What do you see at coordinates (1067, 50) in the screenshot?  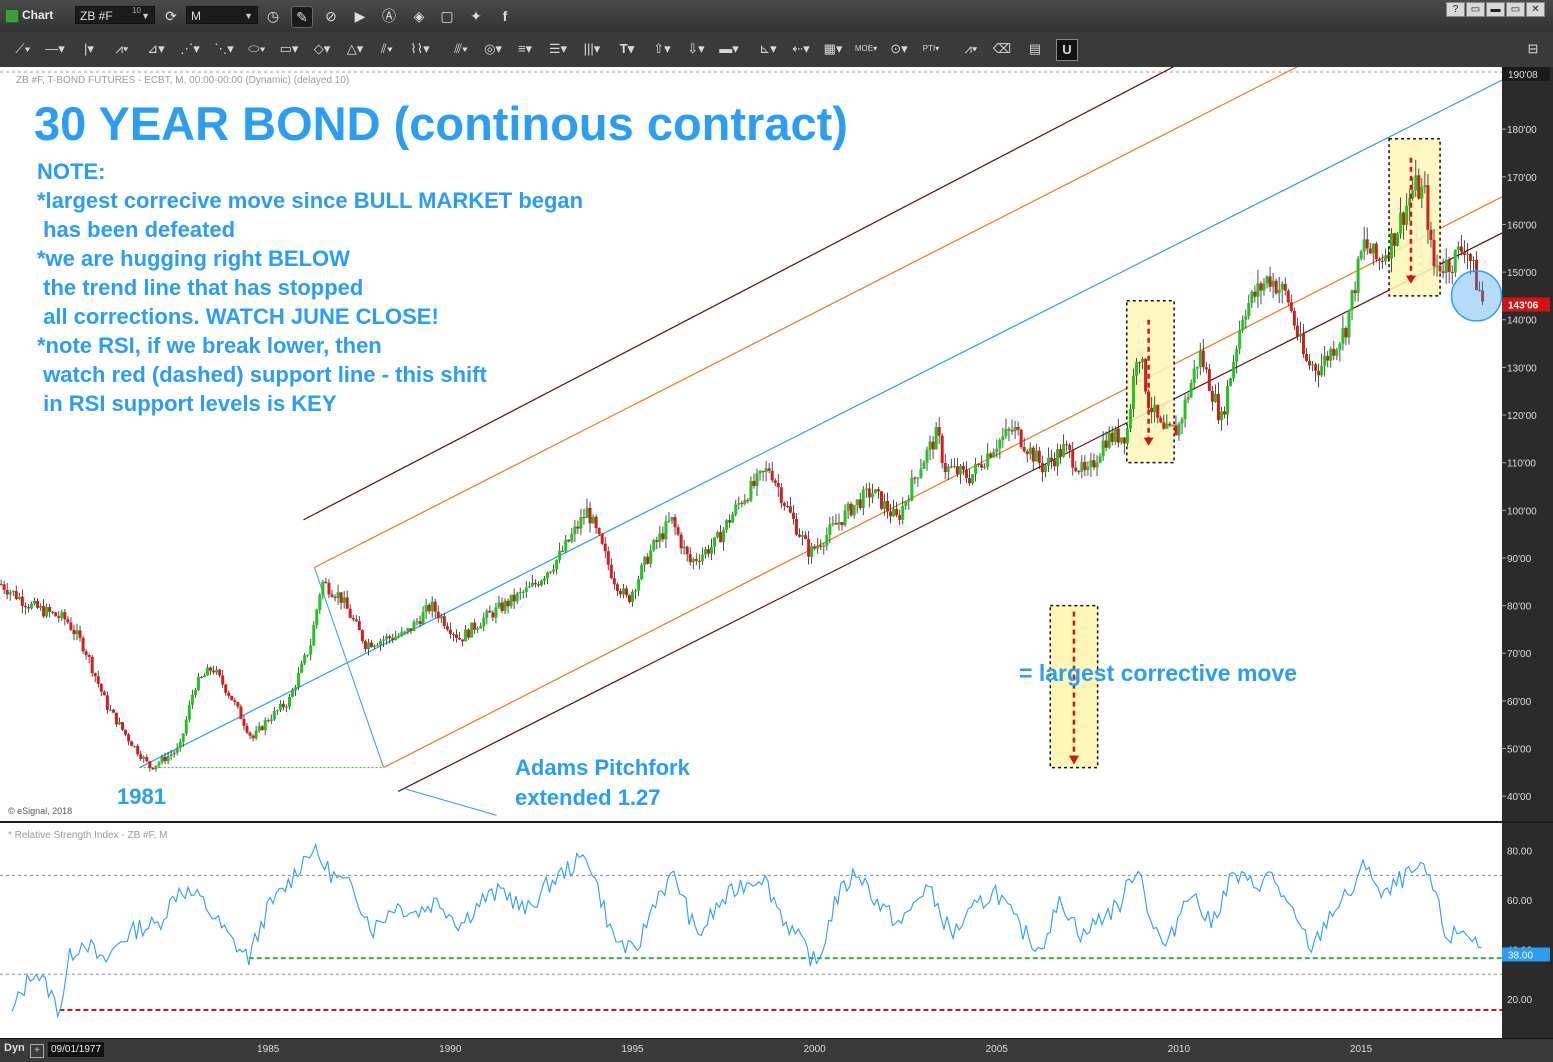 I see `magnet-icon: U` at bounding box center [1067, 50].